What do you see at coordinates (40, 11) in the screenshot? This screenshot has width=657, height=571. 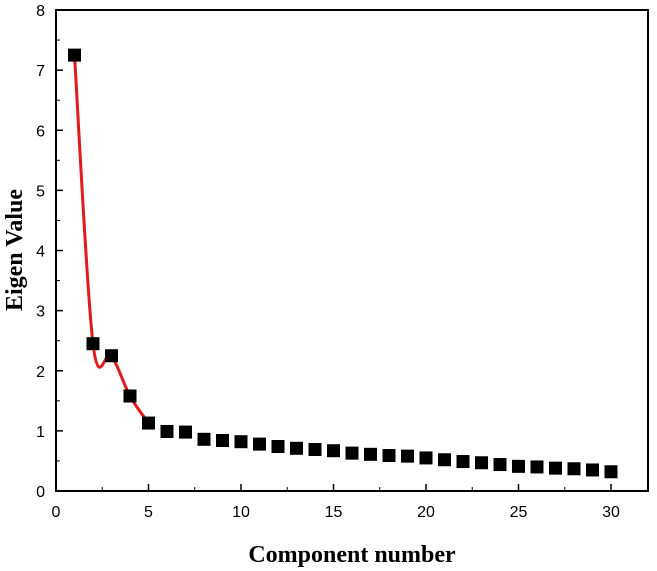 I see `y-tick-label: 8` at bounding box center [40, 11].